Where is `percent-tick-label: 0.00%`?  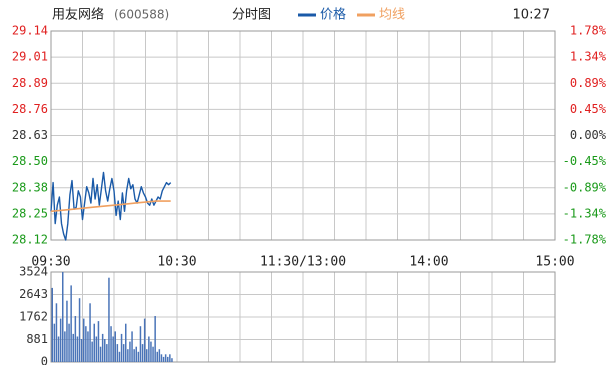 percent-tick-label: 0.00% is located at coordinates (588, 135).